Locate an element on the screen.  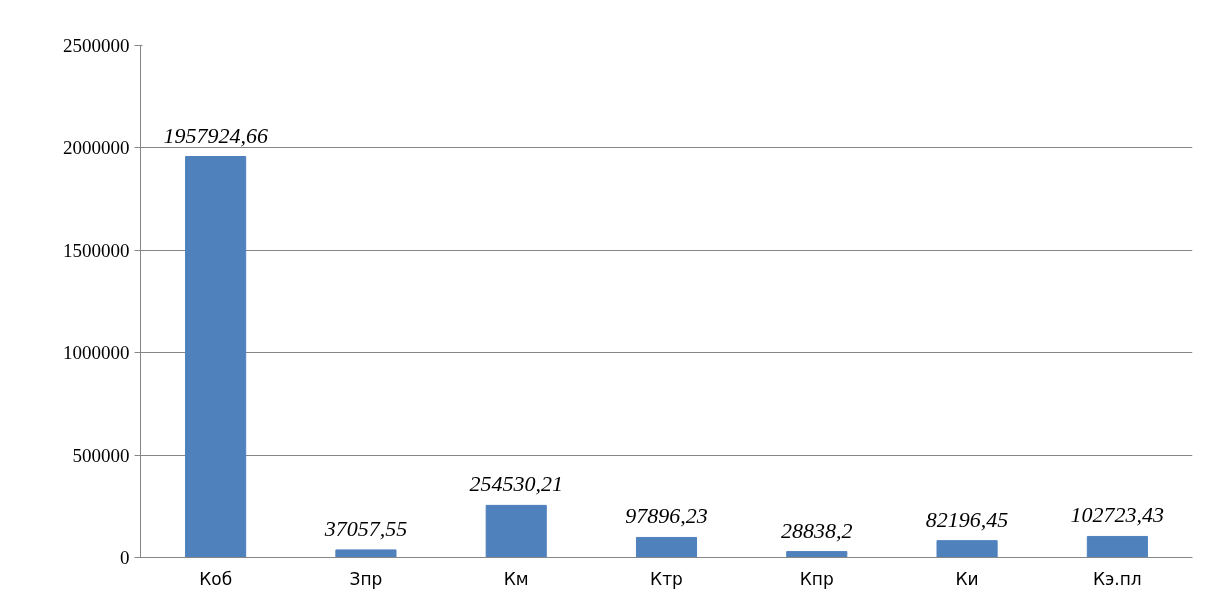
data-label: 28838,2 is located at coordinates (817, 530).